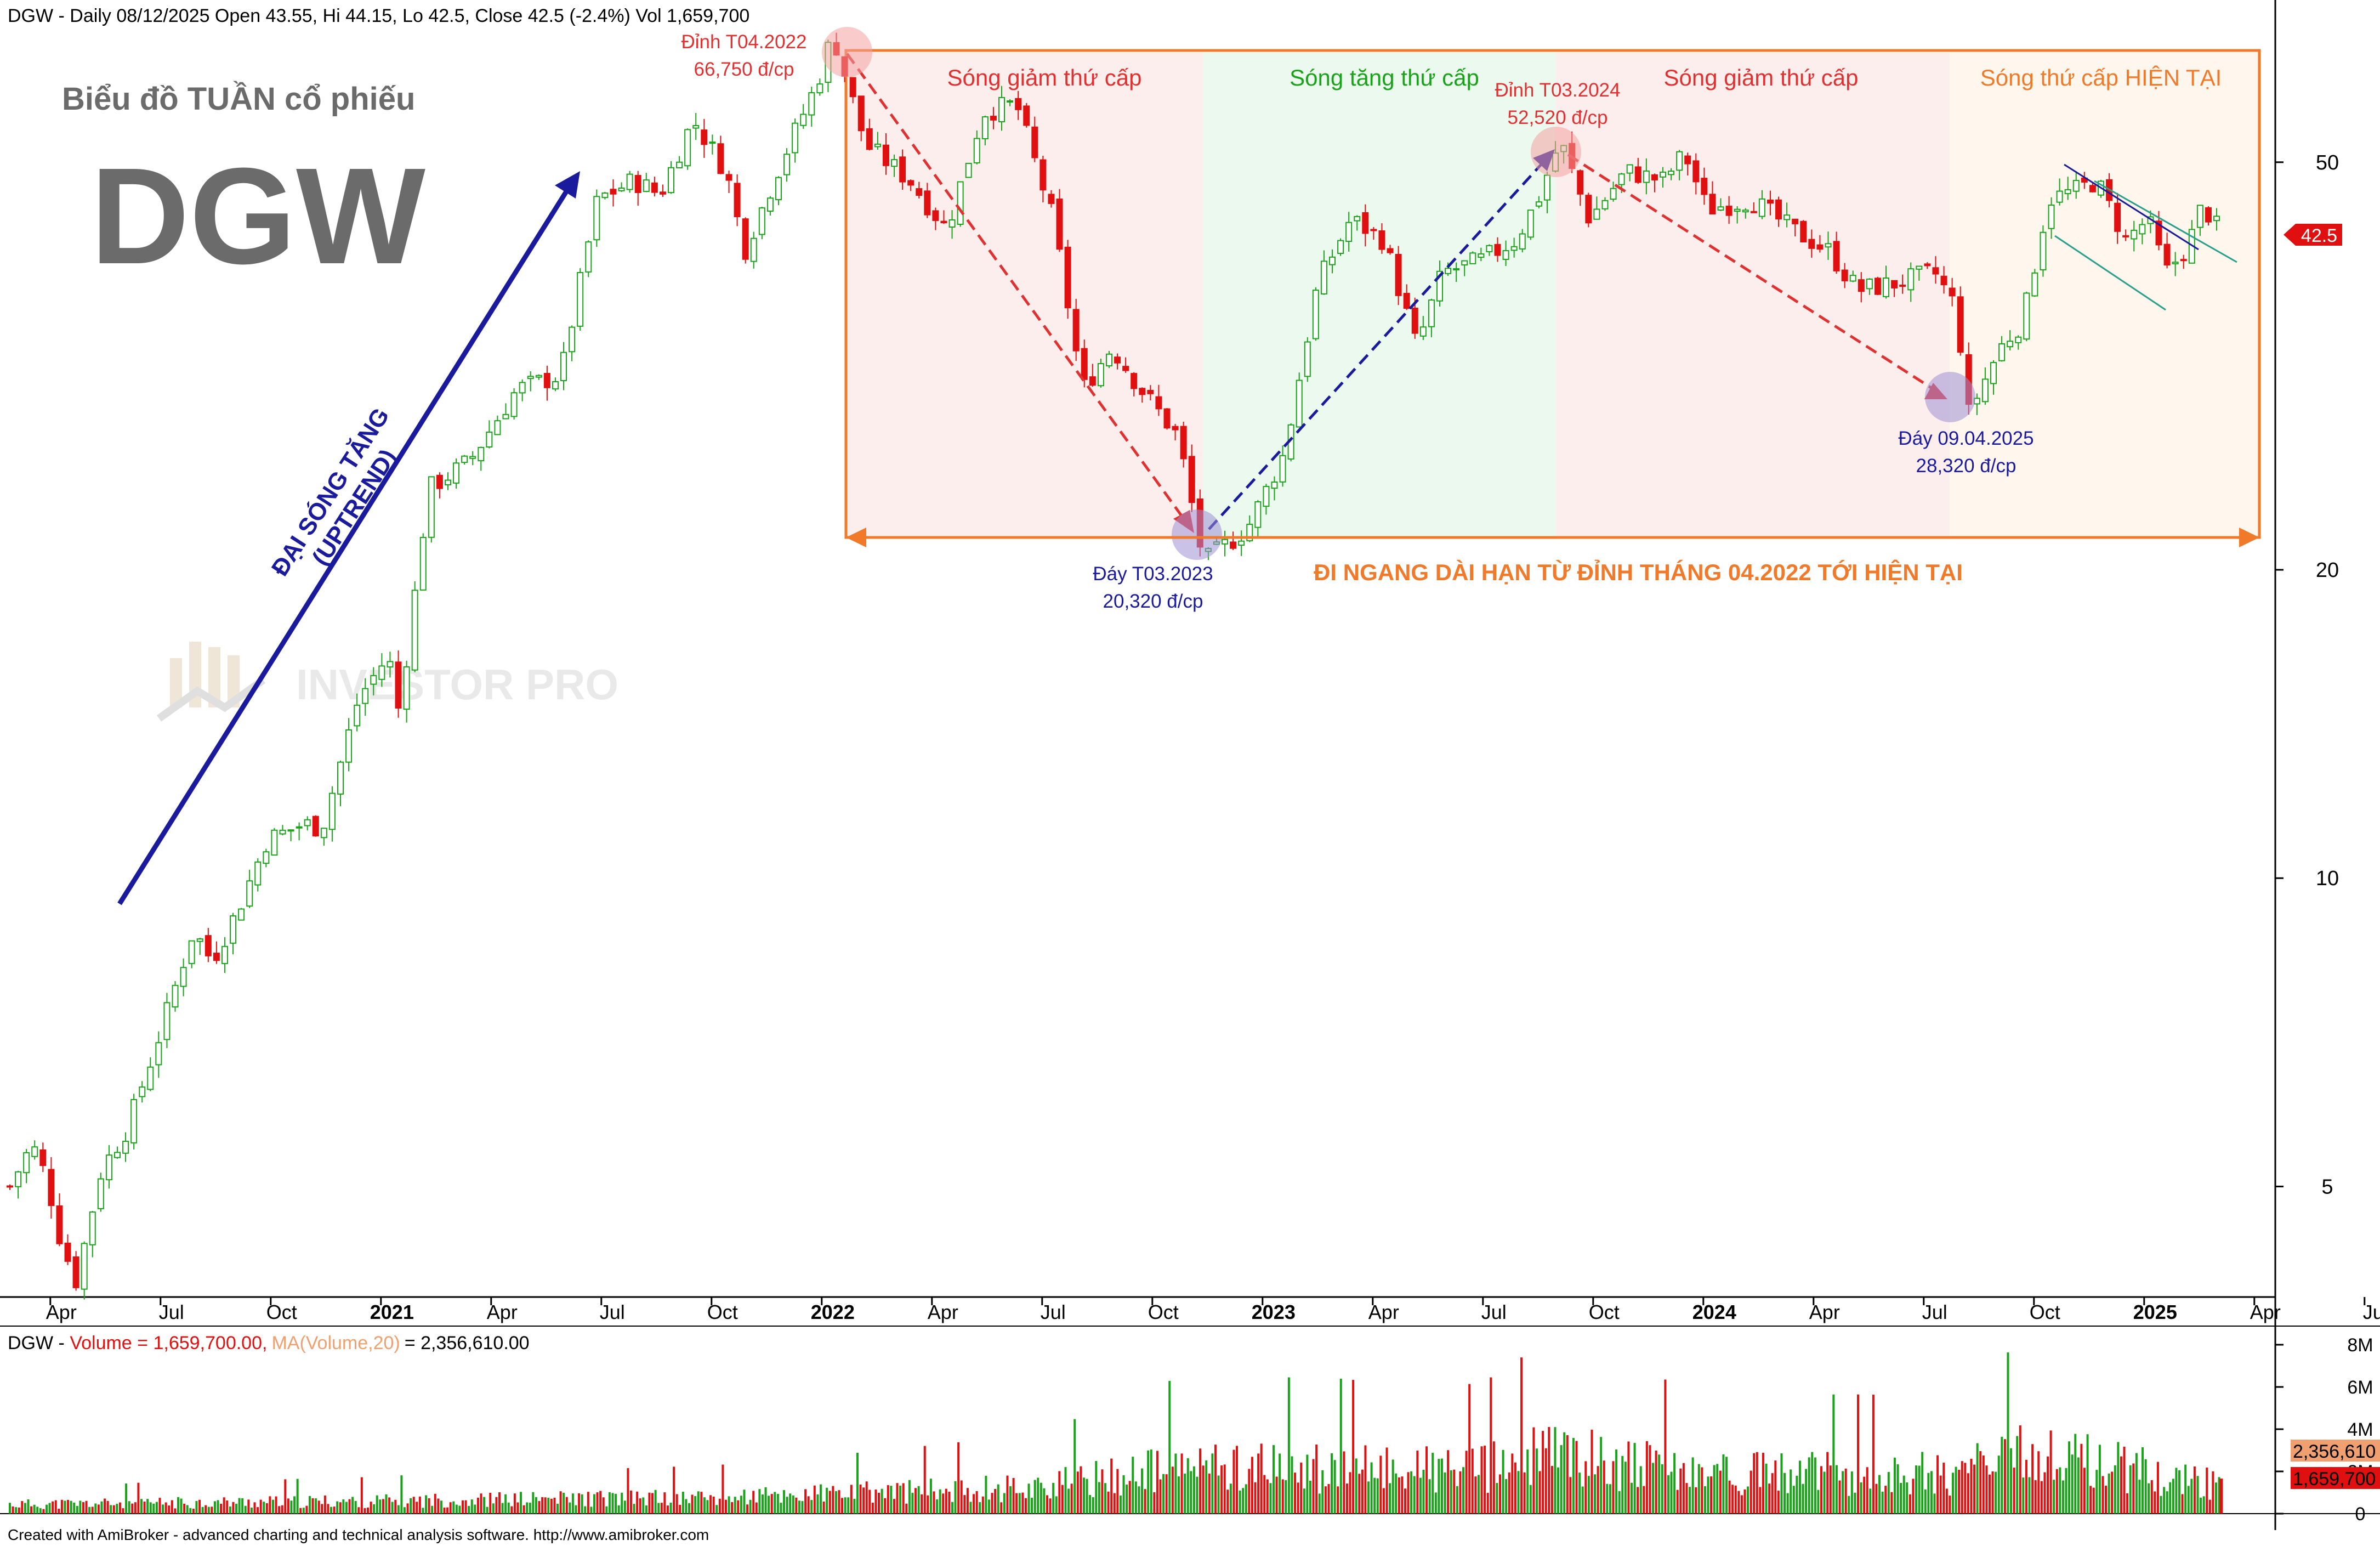 This screenshot has width=2380, height=1546. I want to click on zone-decline-2-title: Sóng giảm thứ cấp, so click(1761, 78).